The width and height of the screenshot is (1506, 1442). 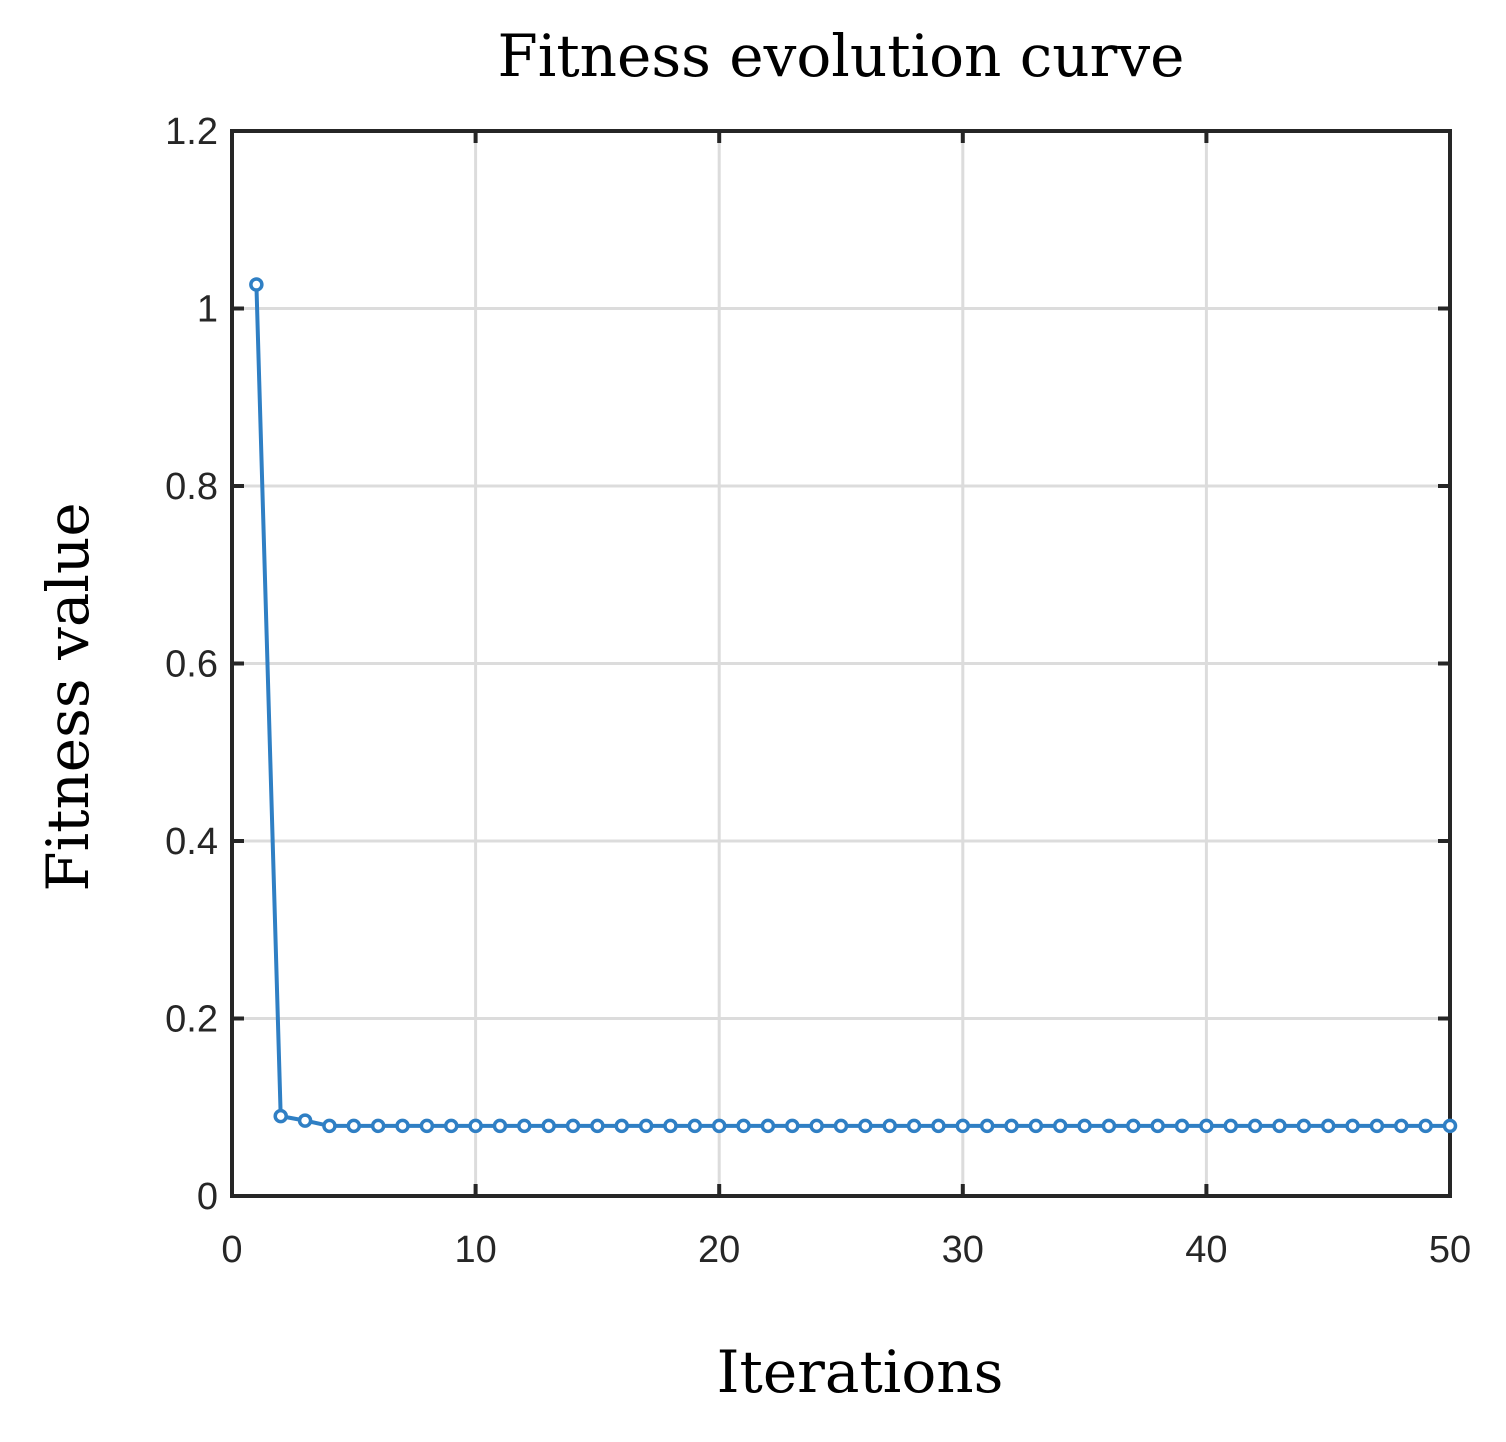 I want to click on x-tick-label: 40, so click(x=1206, y=1250).